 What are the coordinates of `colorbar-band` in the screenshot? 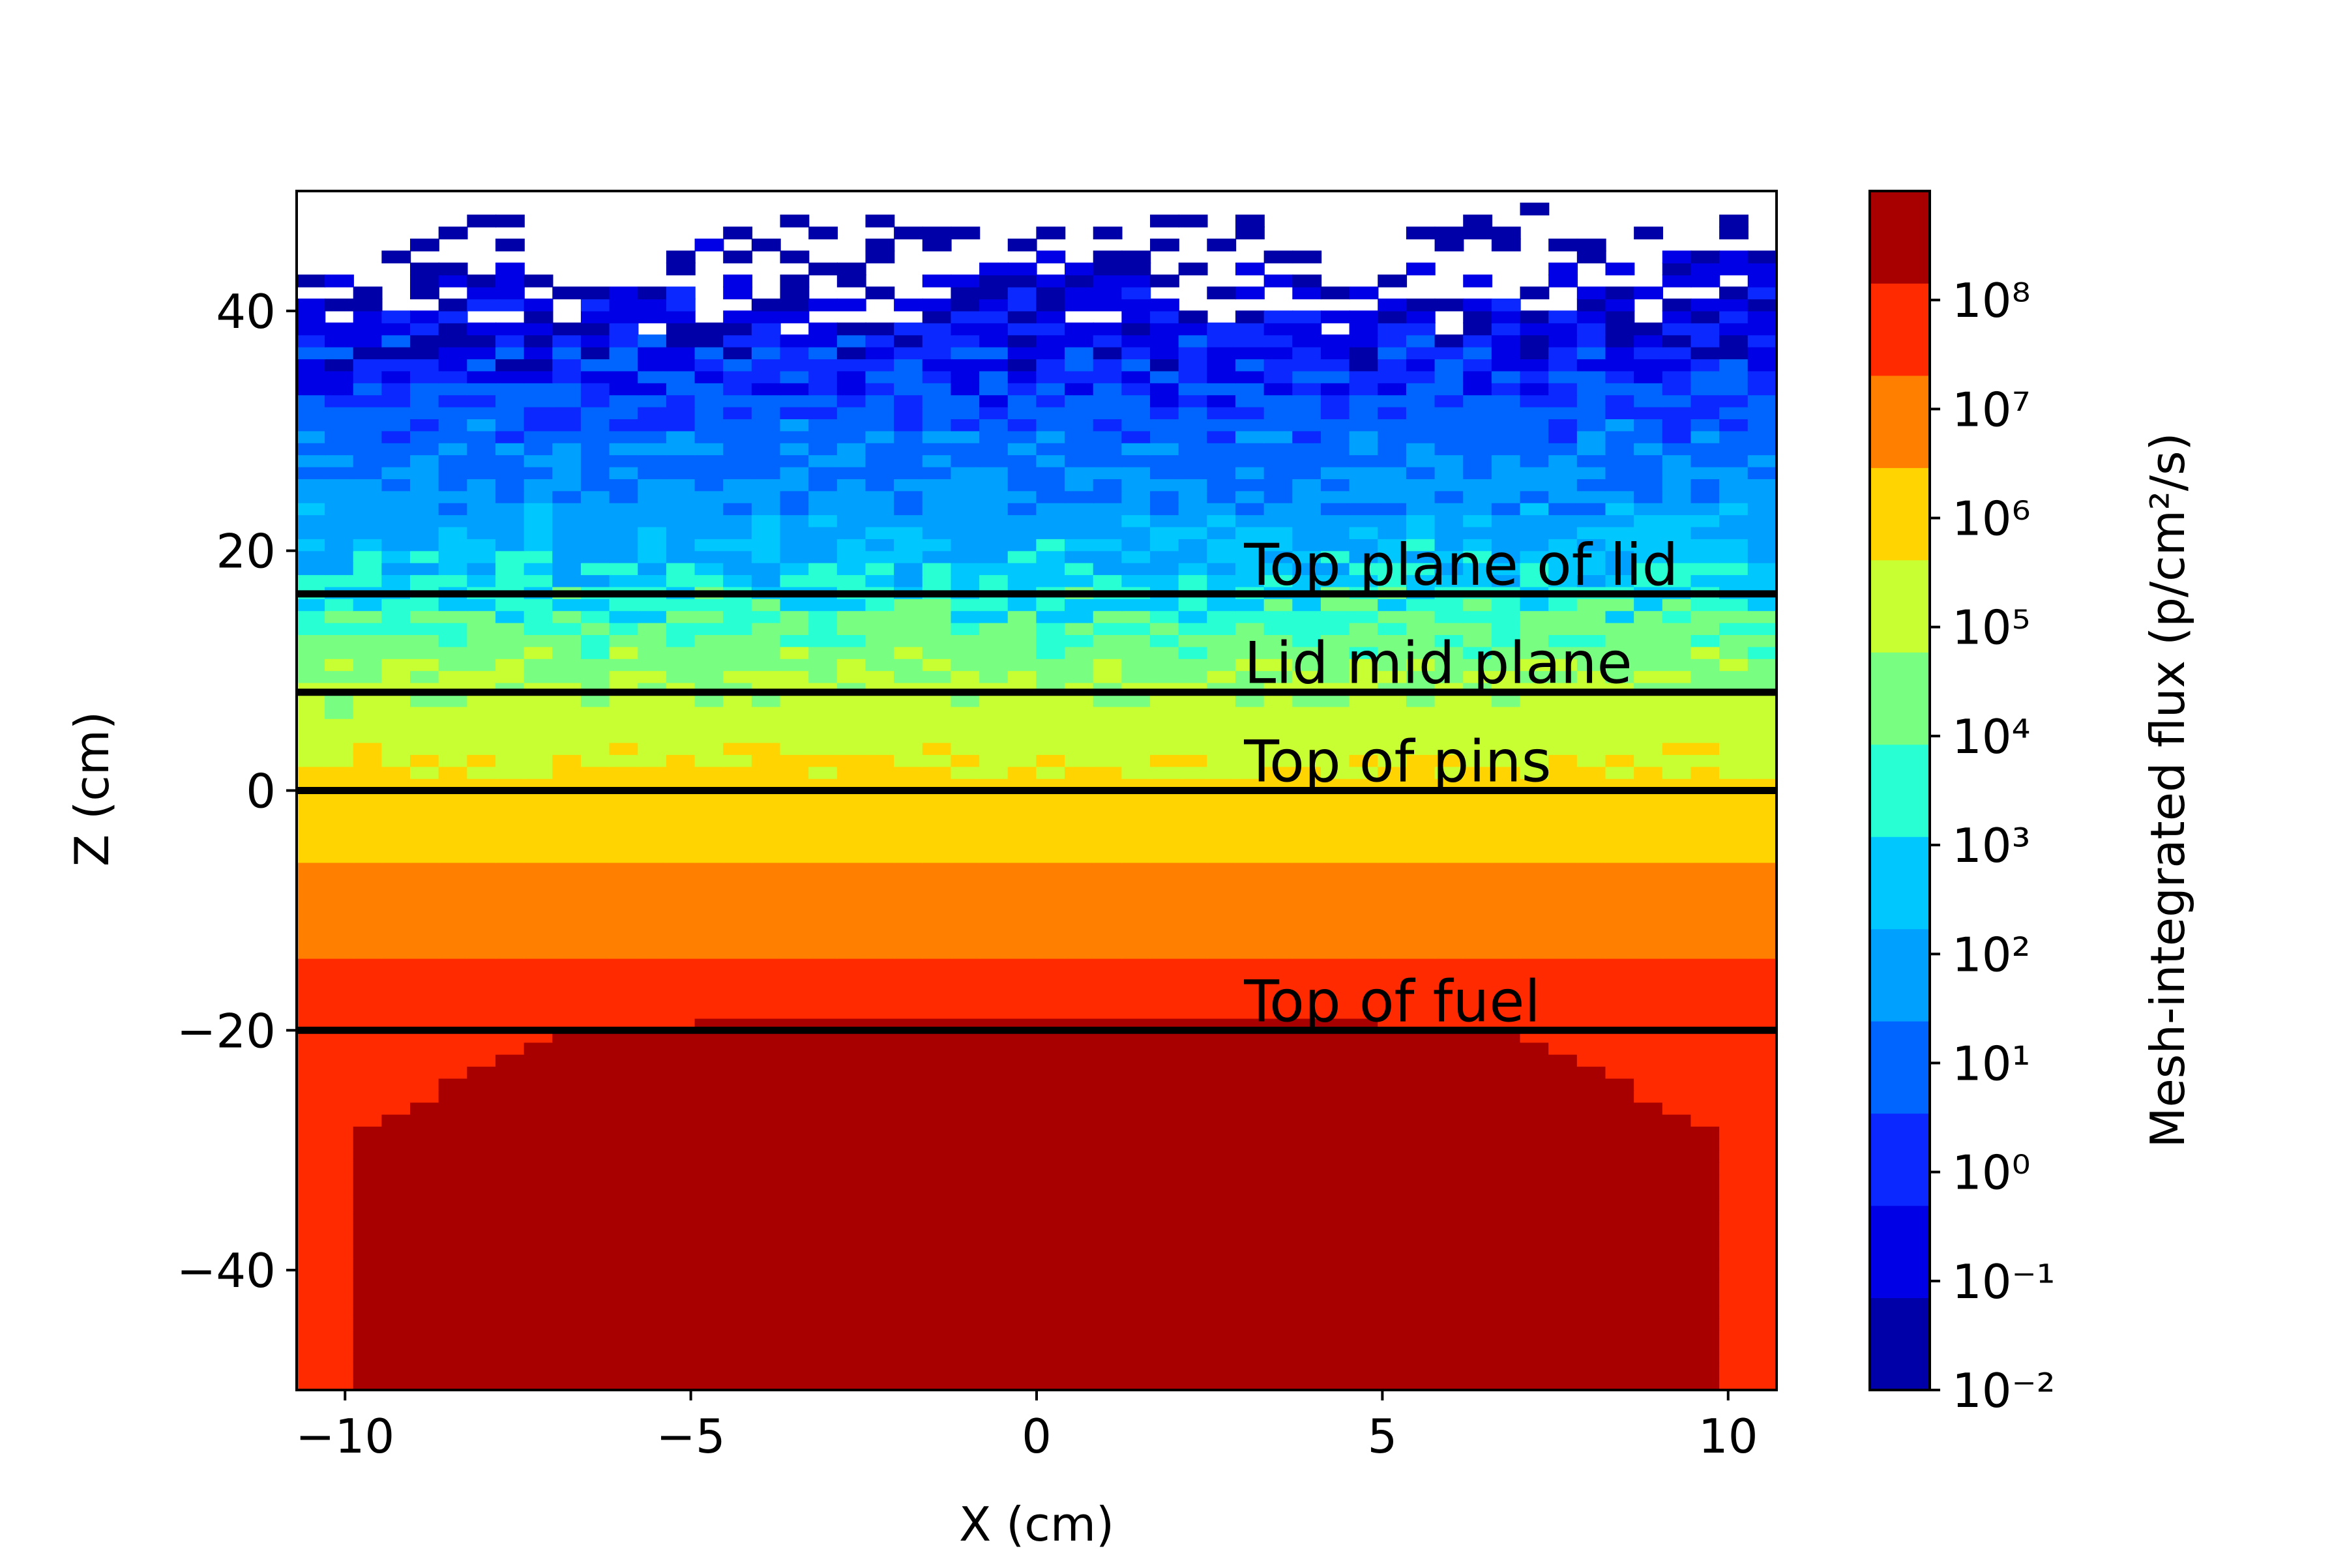 It's located at (1900, 330).